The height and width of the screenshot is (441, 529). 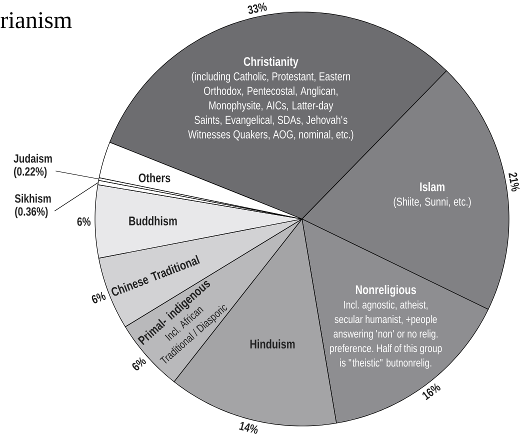 What do you see at coordinates (257, 8) in the screenshot?
I see `data-label: 33%` at bounding box center [257, 8].